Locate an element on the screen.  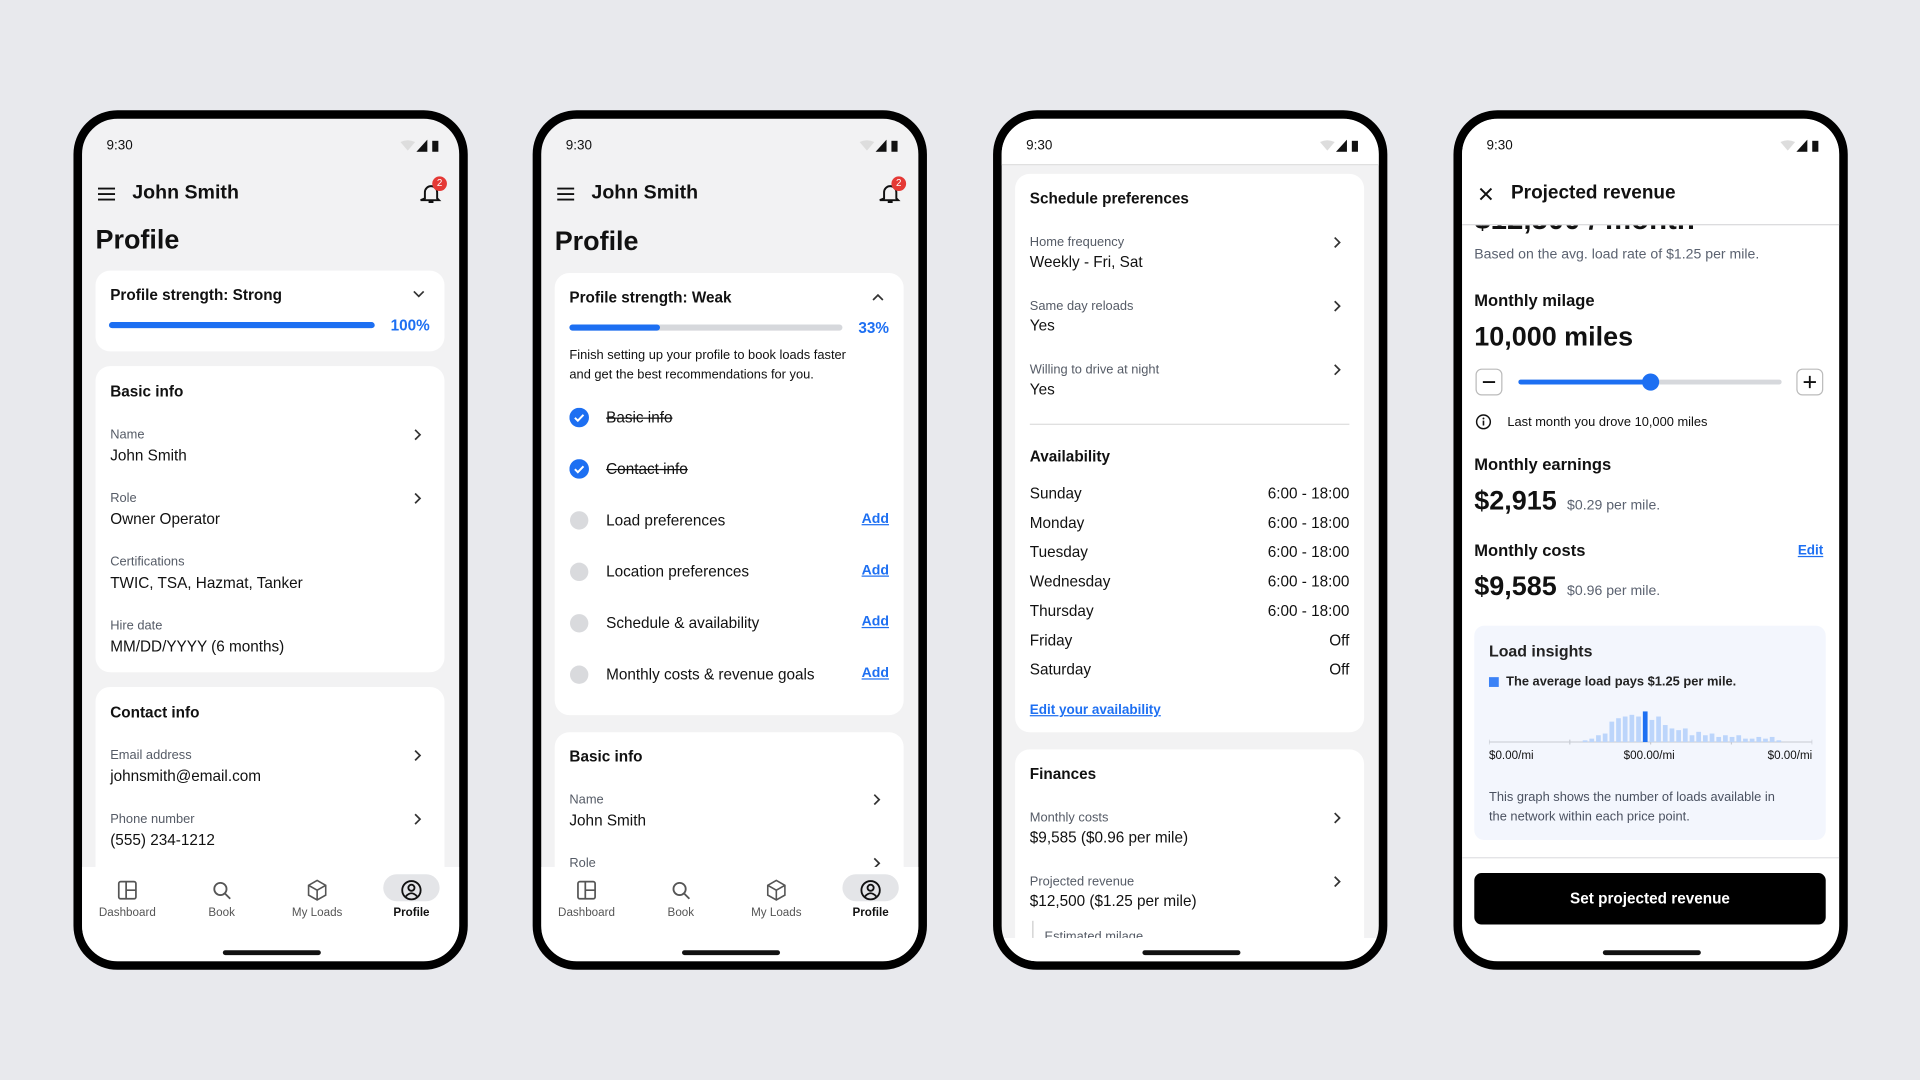
slider-thumb is located at coordinates (1650, 382).